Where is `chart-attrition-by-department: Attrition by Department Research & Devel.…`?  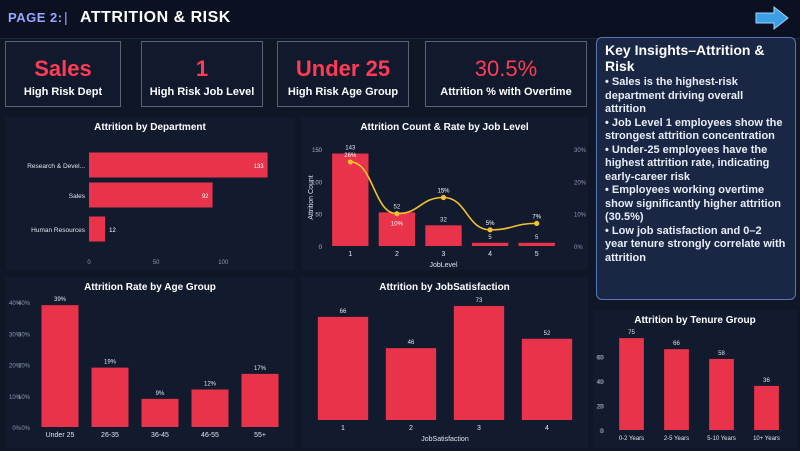
chart-attrition-by-department: Attrition by Department Research & Devel.… is located at coordinates (150, 193).